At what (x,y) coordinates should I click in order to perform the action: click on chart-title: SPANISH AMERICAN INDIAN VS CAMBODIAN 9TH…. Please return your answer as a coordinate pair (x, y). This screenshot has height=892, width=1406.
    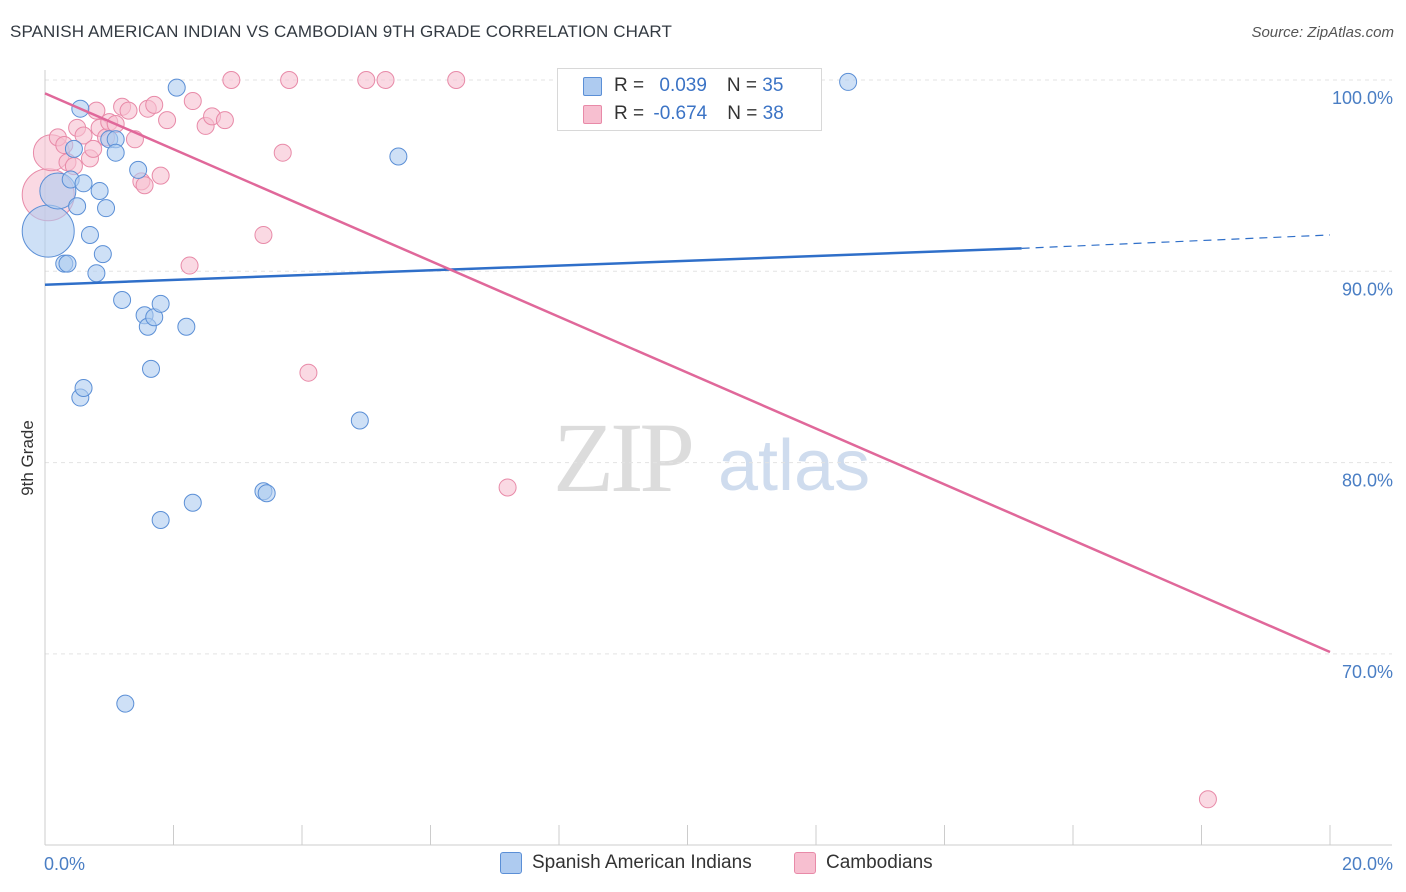
    Looking at the image, I should click on (341, 31).